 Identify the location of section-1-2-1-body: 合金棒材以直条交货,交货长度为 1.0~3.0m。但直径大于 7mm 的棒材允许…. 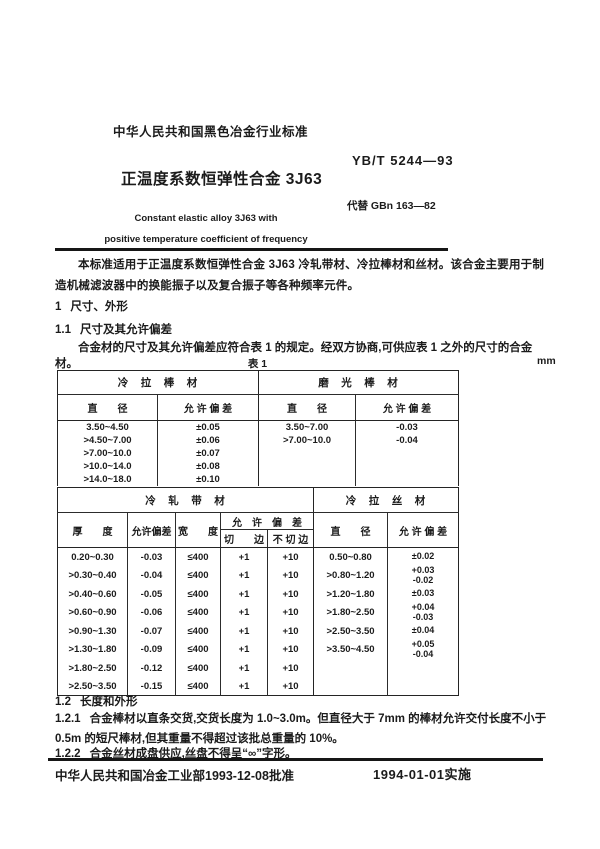
(301, 729).